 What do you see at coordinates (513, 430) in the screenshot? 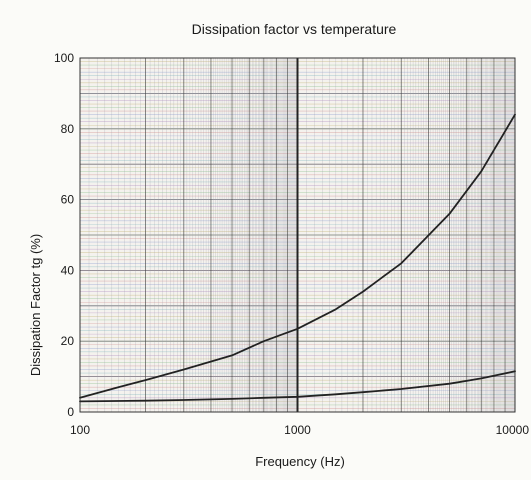
I see `x-tick-label: 10000` at bounding box center [513, 430].